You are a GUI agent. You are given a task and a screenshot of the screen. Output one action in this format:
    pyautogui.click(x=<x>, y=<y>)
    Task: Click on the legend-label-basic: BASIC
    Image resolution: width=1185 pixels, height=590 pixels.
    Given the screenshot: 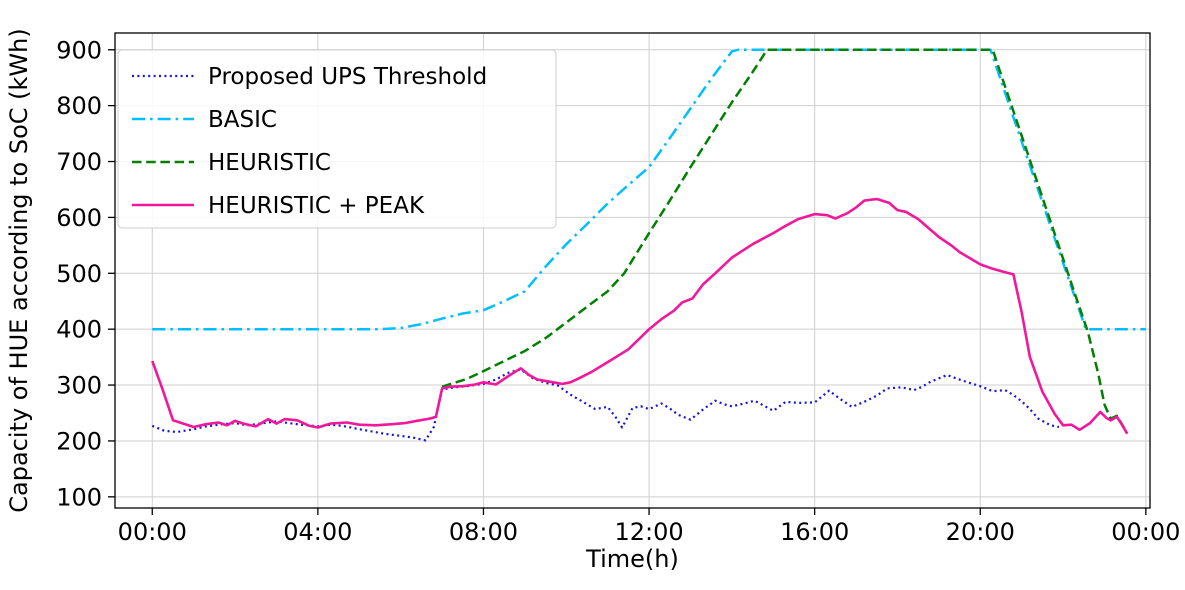 What is the action you would take?
    pyautogui.click(x=242, y=120)
    